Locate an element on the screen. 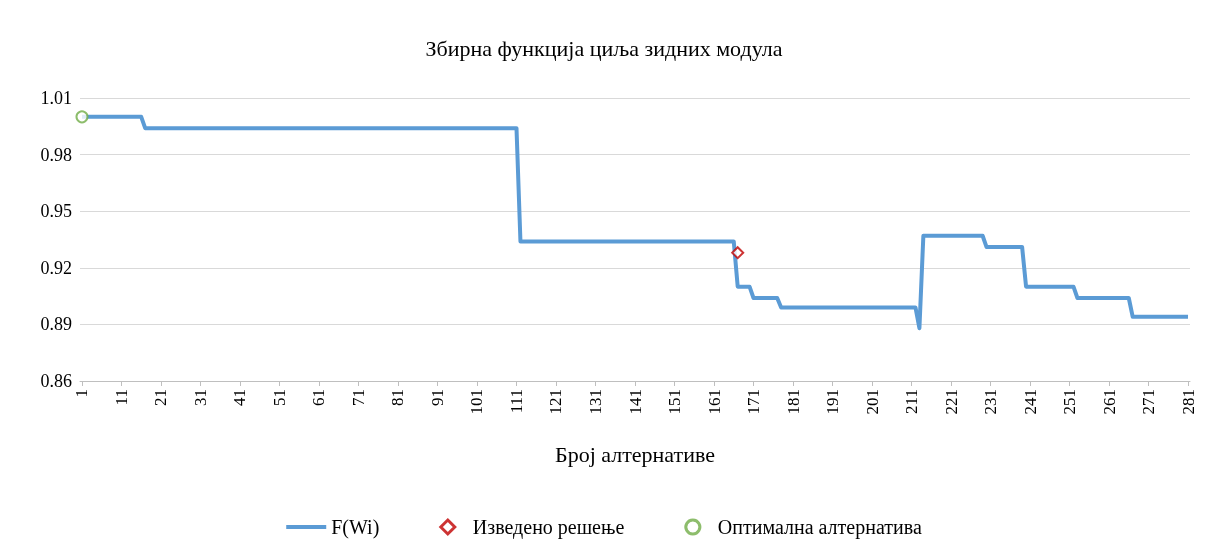 The height and width of the screenshot is (550, 1208). x-tick-label: 171 is located at coordinates (754, 402).